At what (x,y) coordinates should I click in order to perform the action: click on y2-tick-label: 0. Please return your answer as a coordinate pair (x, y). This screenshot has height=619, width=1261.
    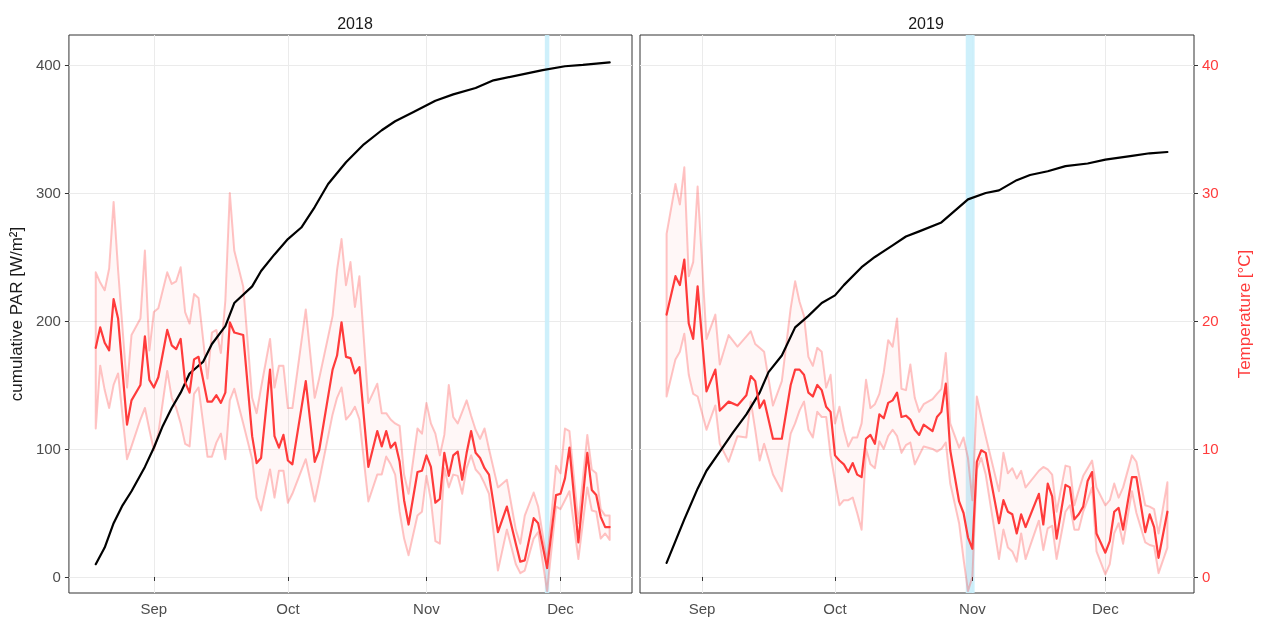
    Looking at the image, I should click on (1206, 577).